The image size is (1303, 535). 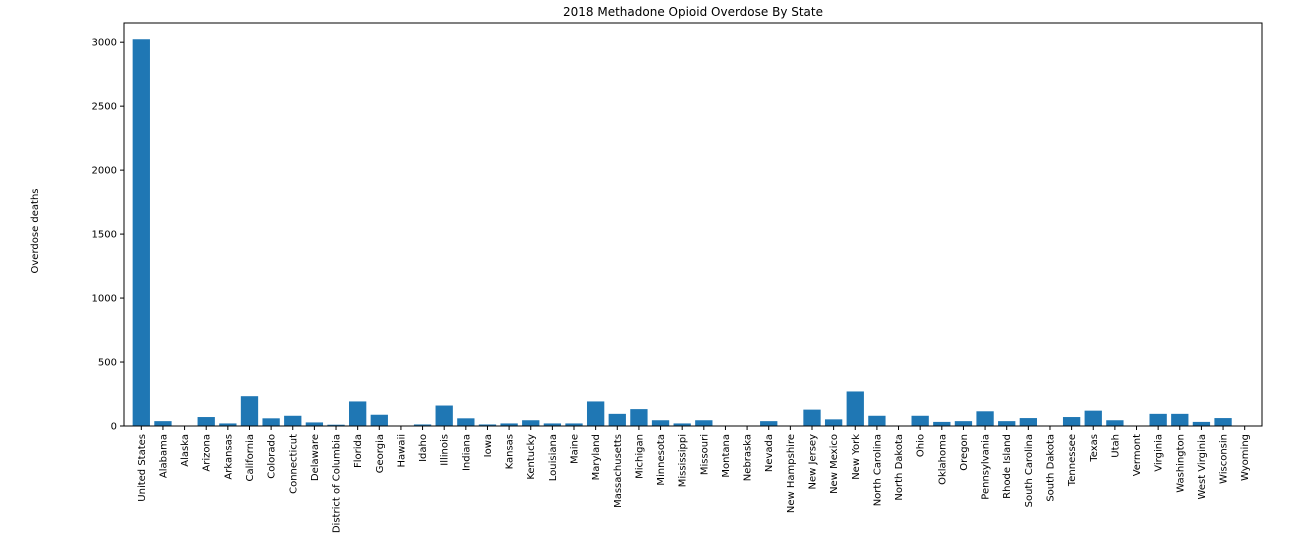 I want to click on x-tick-label: Oklahoma, so click(x=942, y=459).